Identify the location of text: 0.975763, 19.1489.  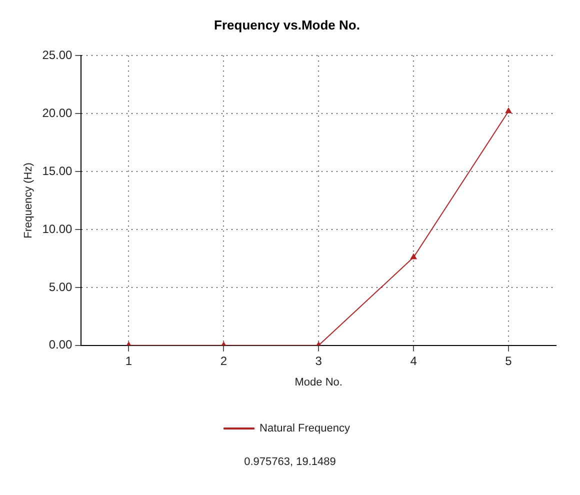
(290, 462).